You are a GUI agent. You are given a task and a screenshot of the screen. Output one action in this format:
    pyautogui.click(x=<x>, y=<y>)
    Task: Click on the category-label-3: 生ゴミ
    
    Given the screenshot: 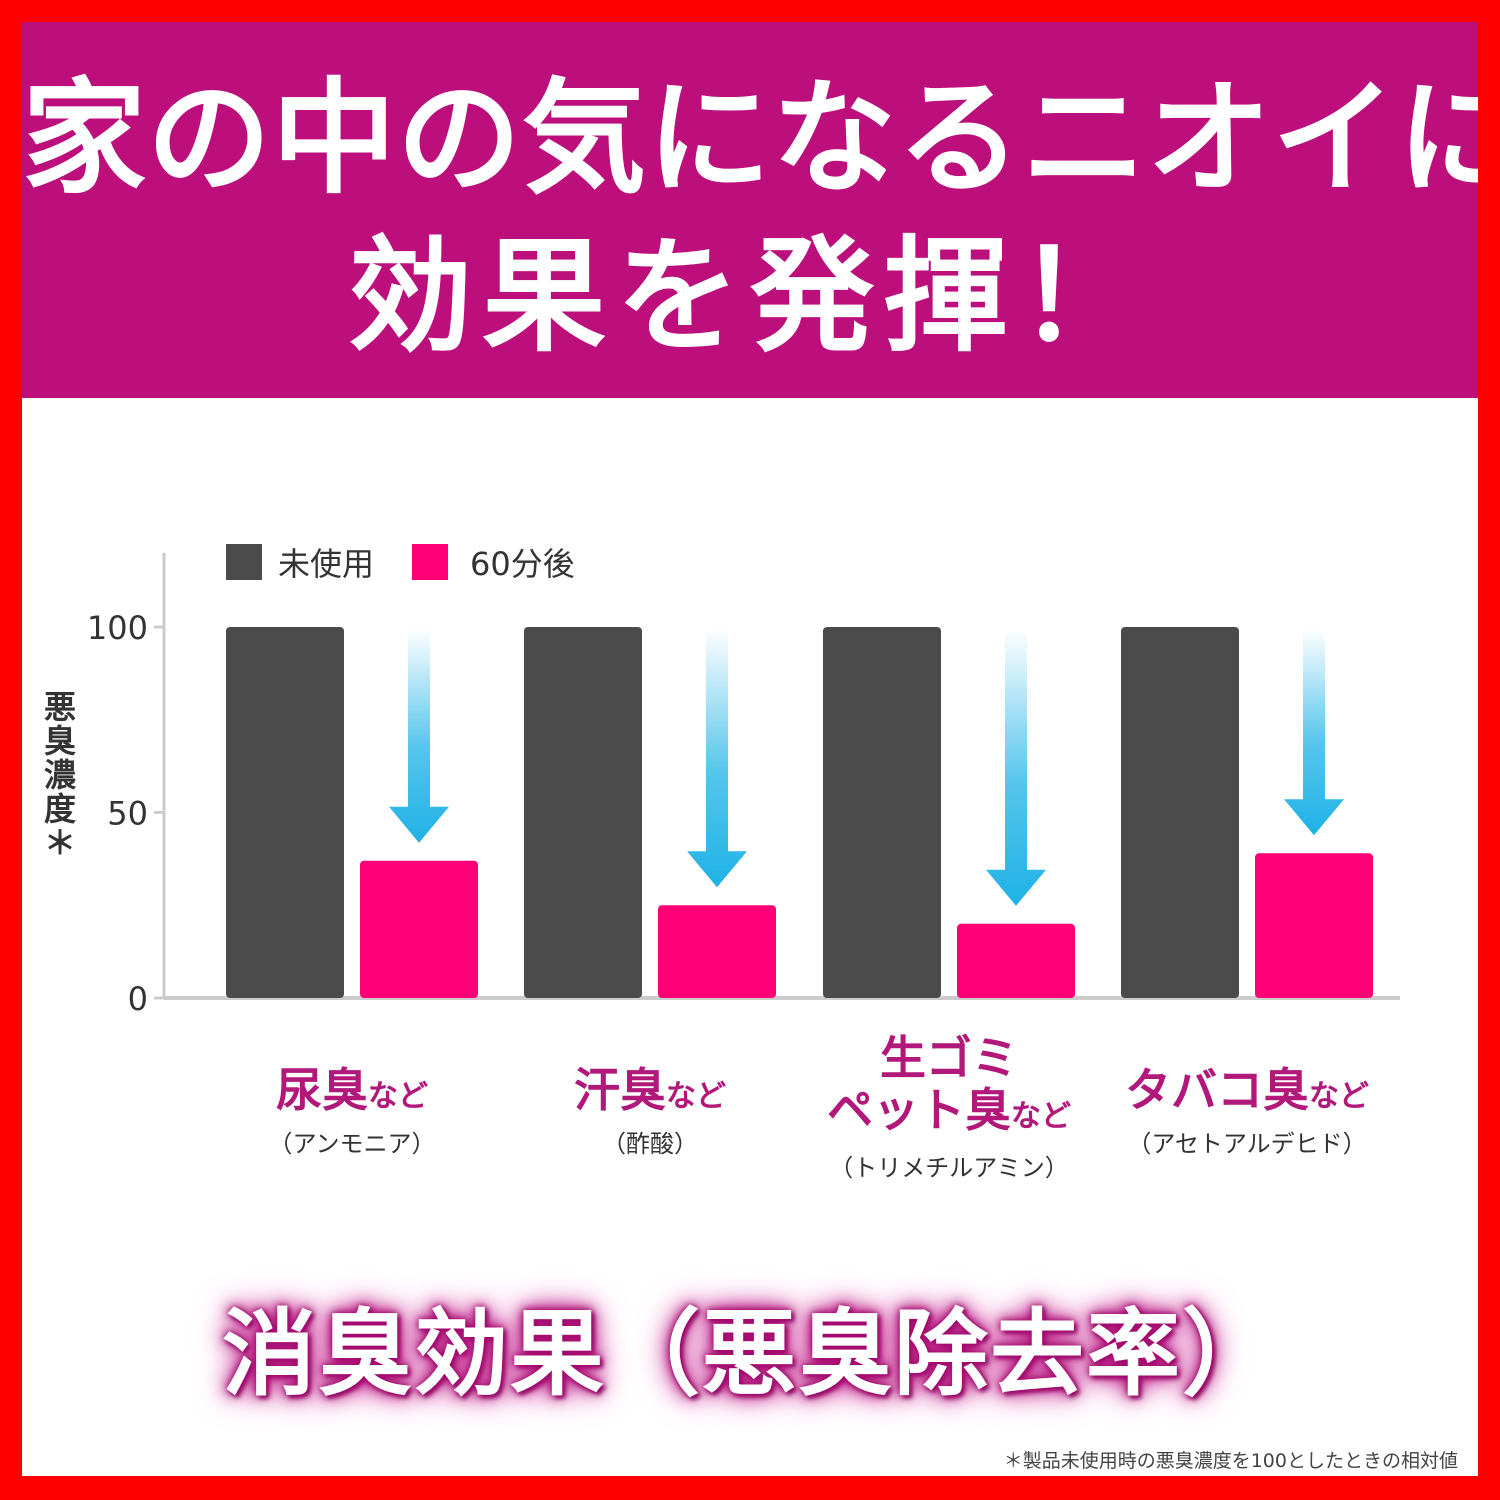 What is the action you would take?
    pyautogui.click(x=949, y=1058)
    